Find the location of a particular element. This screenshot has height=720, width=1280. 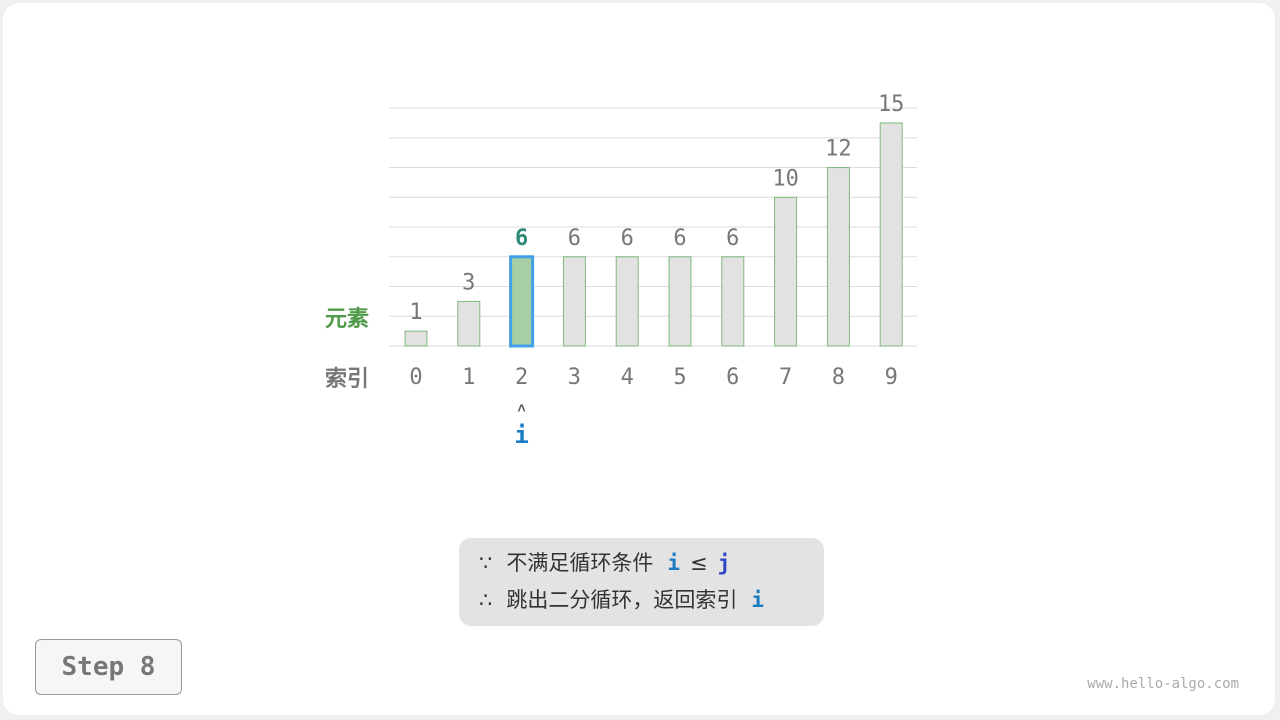

index-label: 4 is located at coordinates (627, 377).